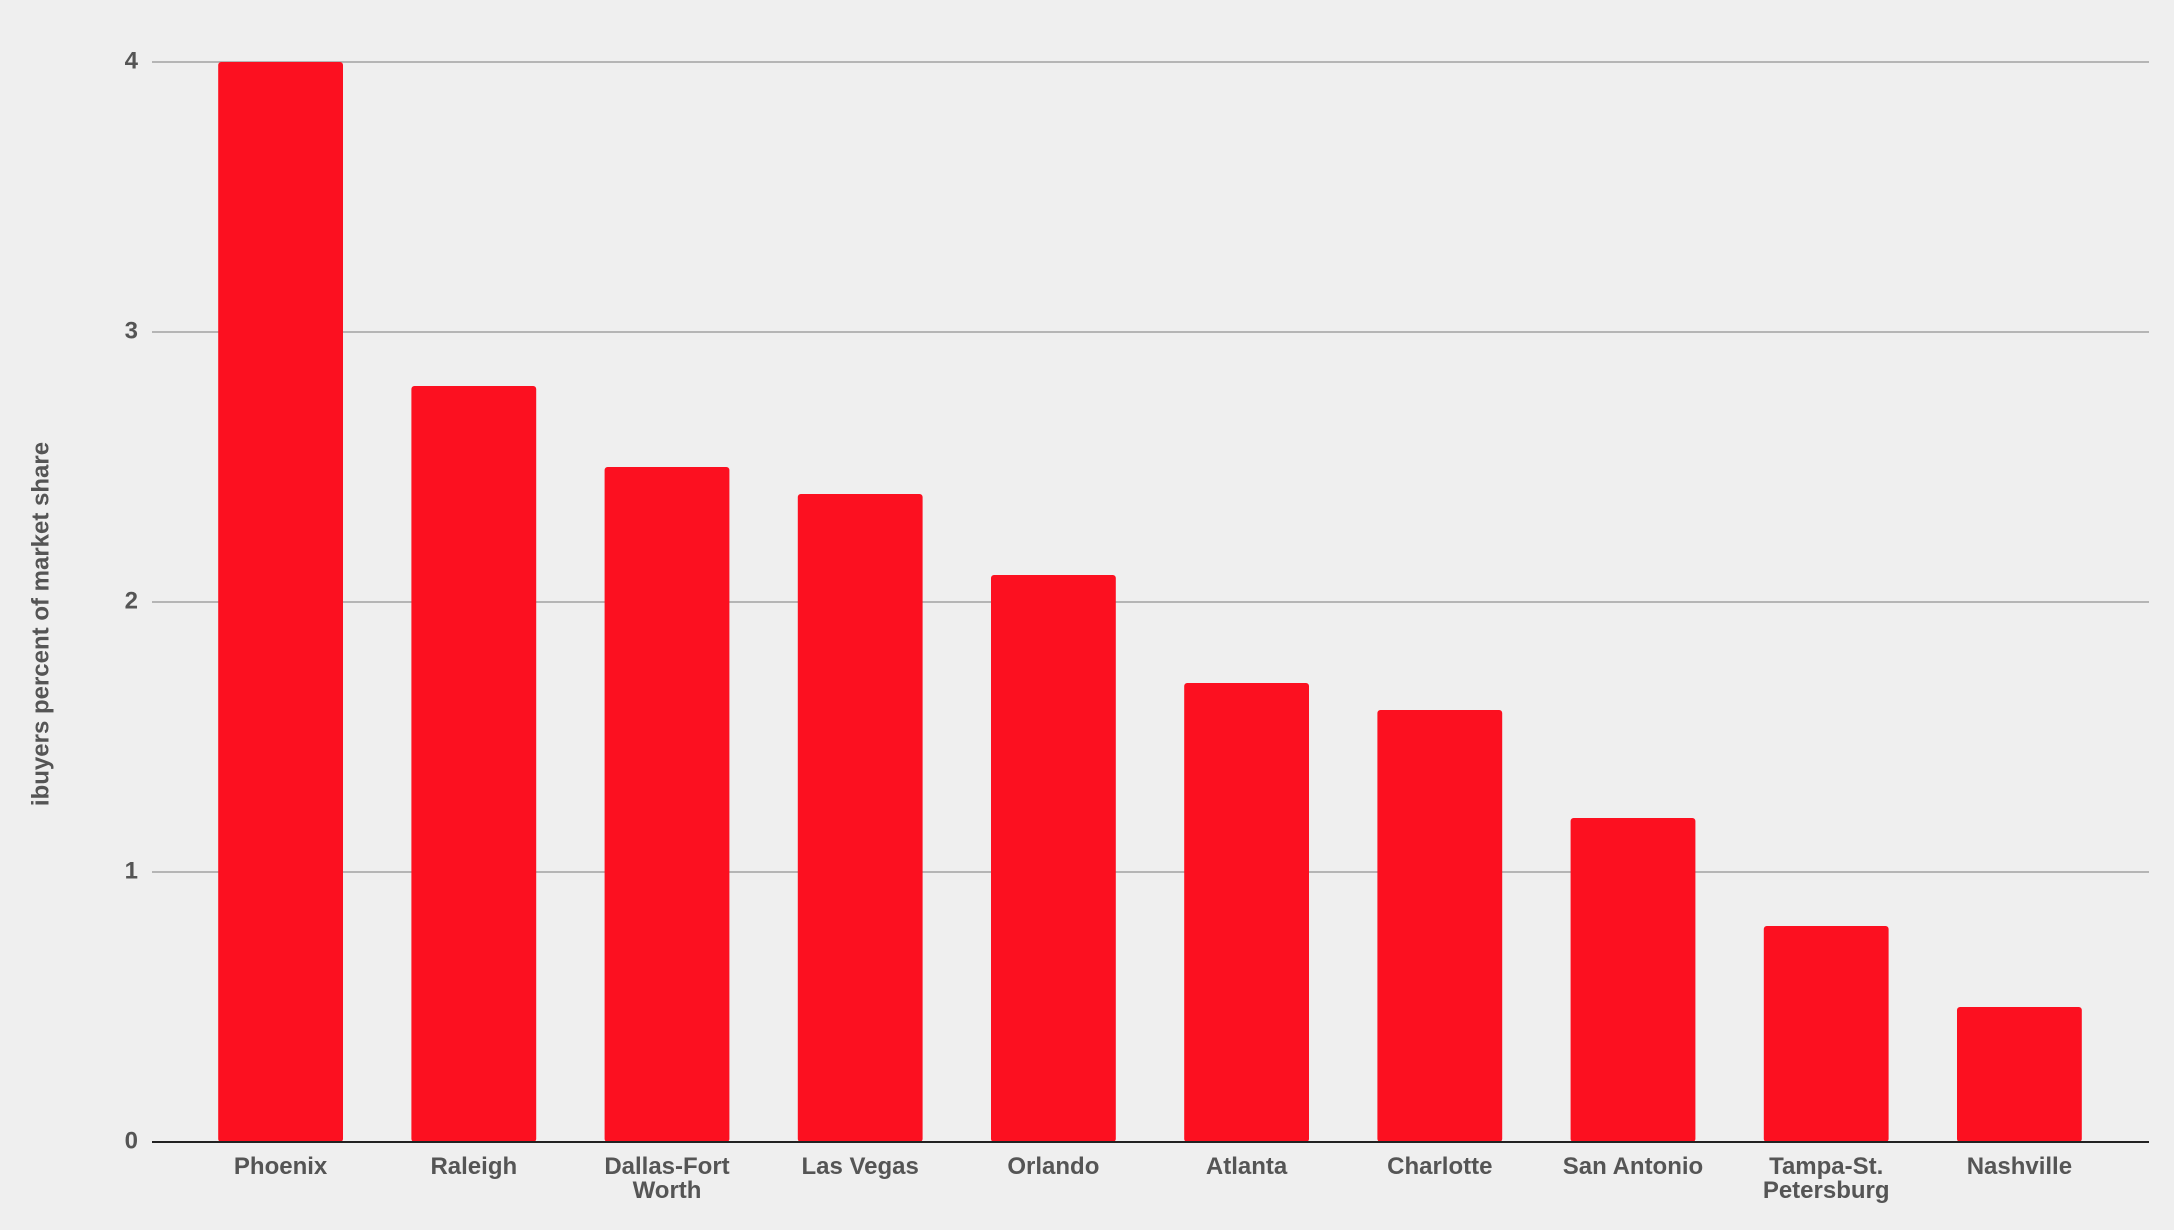 This screenshot has width=2174, height=1230. What do you see at coordinates (131, 330) in the screenshot?
I see `y-tick-label: 3` at bounding box center [131, 330].